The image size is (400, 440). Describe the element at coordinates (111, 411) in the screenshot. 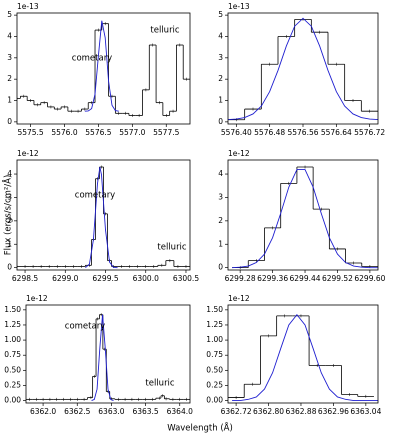

I see `x-tick-label: 6363.0` at that location.